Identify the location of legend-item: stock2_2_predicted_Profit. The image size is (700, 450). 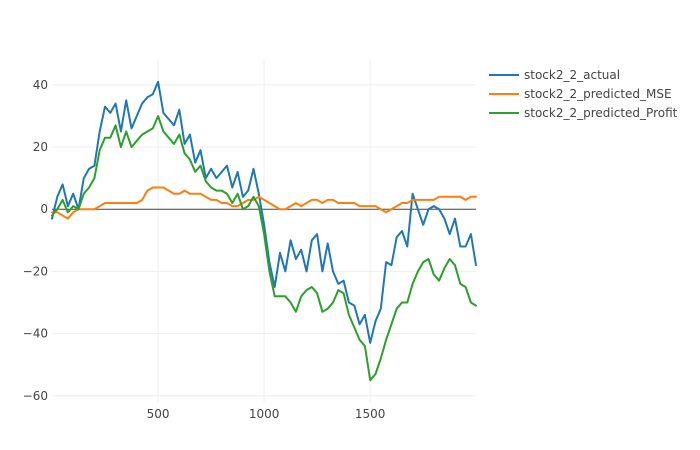
(583, 113).